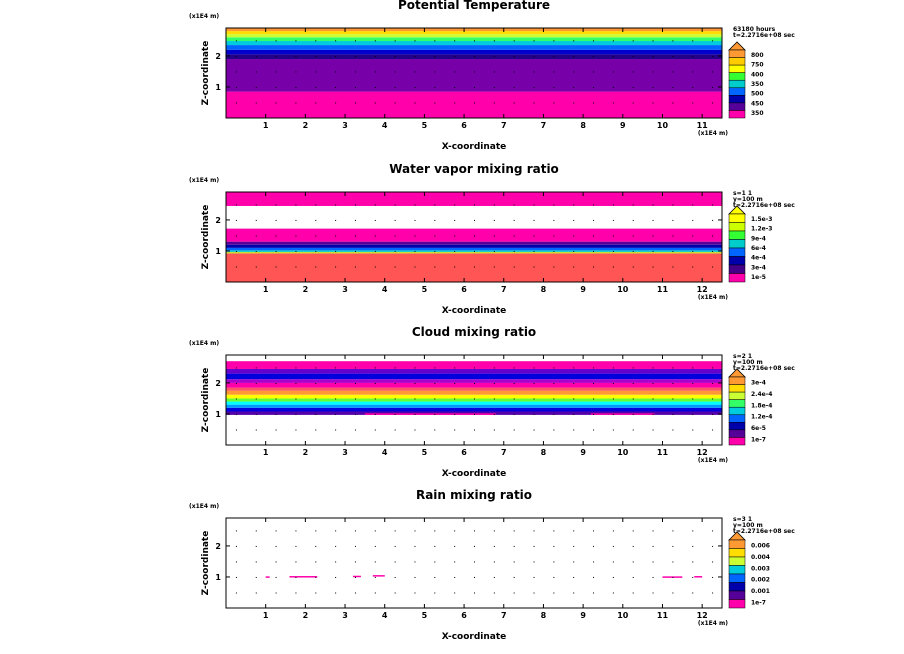 The width and height of the screenshot is (904, 654). Describe the element at coordinates (204, 343) in the screenshot. I see `z-unit-label: (x1E4 m)` at that location.